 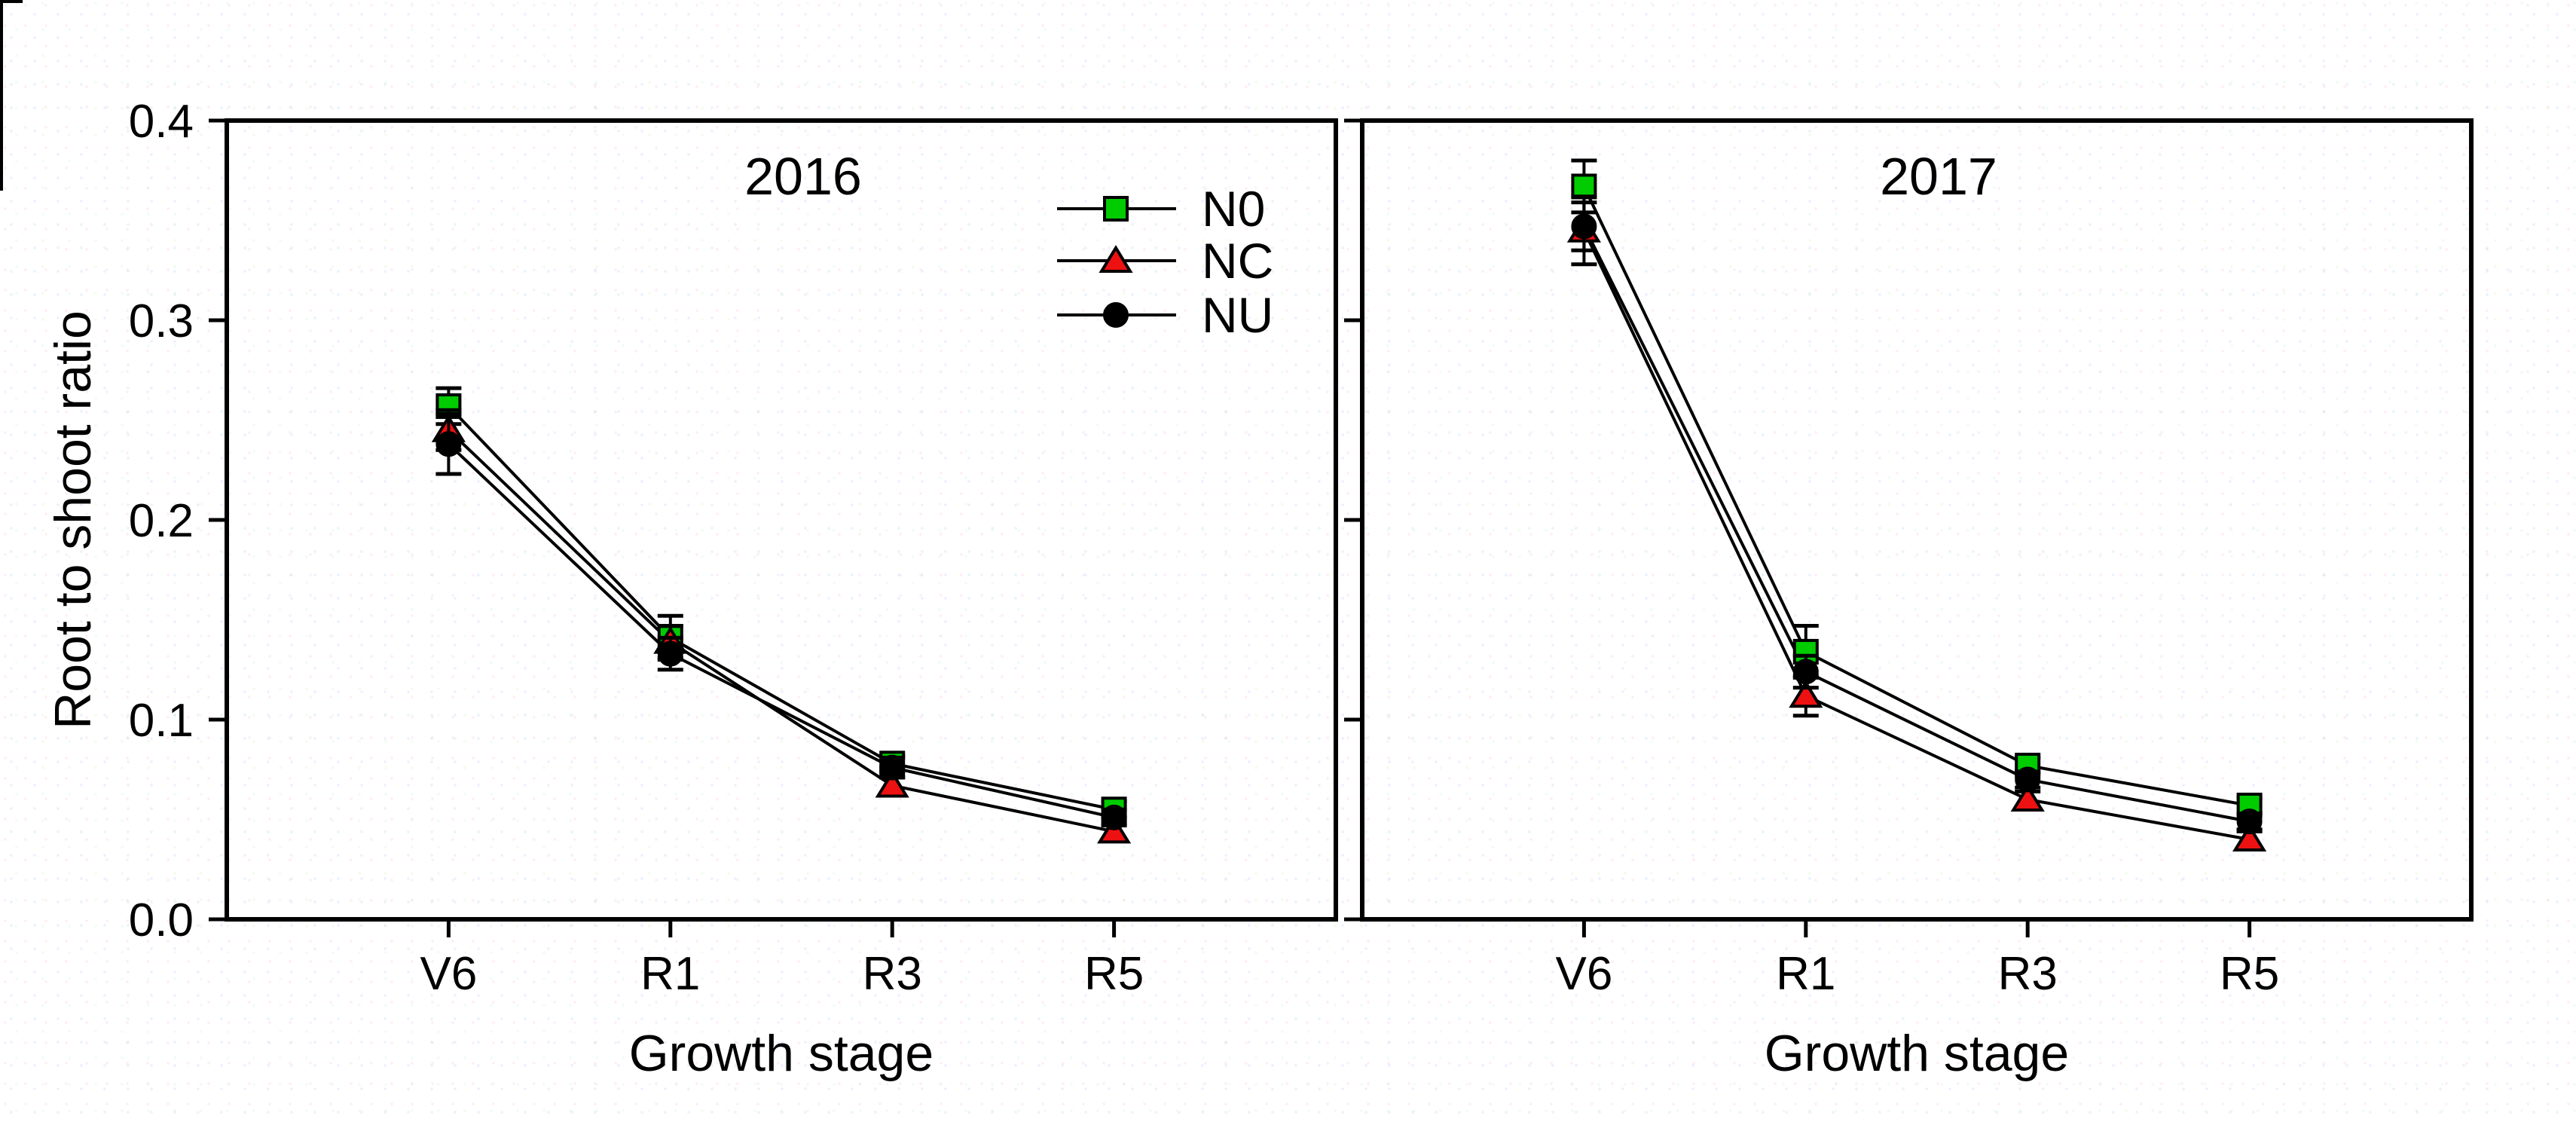 What do you see at coordinates (803, 177) in the screenshot?
I see `panel-label-2016: 2016` at bounding box center [803, 177].